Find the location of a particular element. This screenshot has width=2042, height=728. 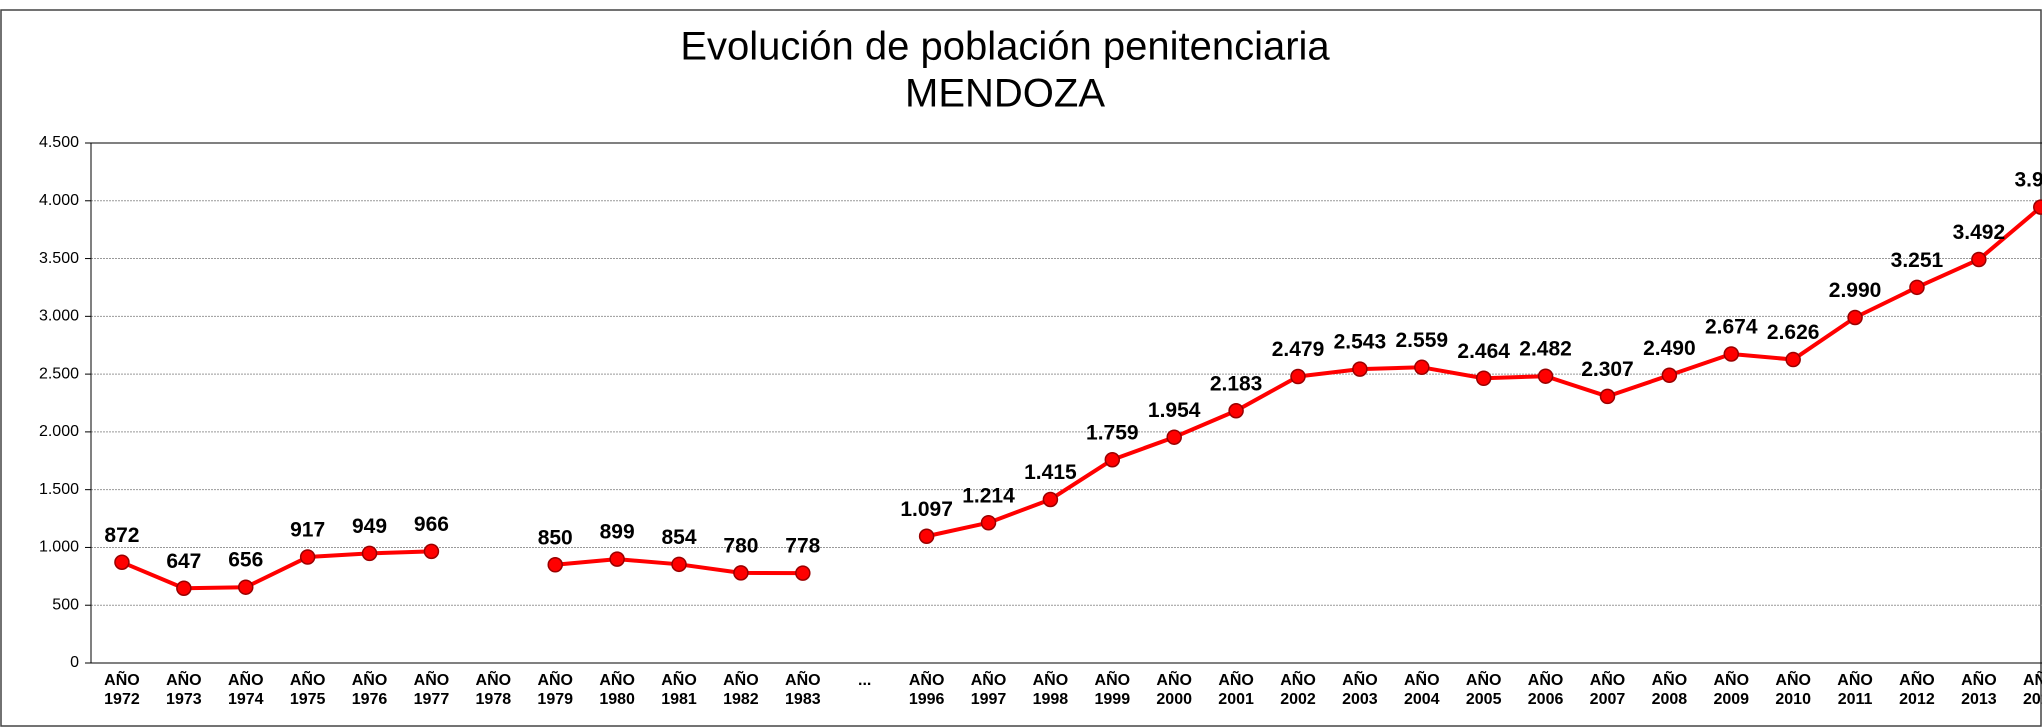

x-tick-label: AÑO 1977 is located at coordinates (431, 690).